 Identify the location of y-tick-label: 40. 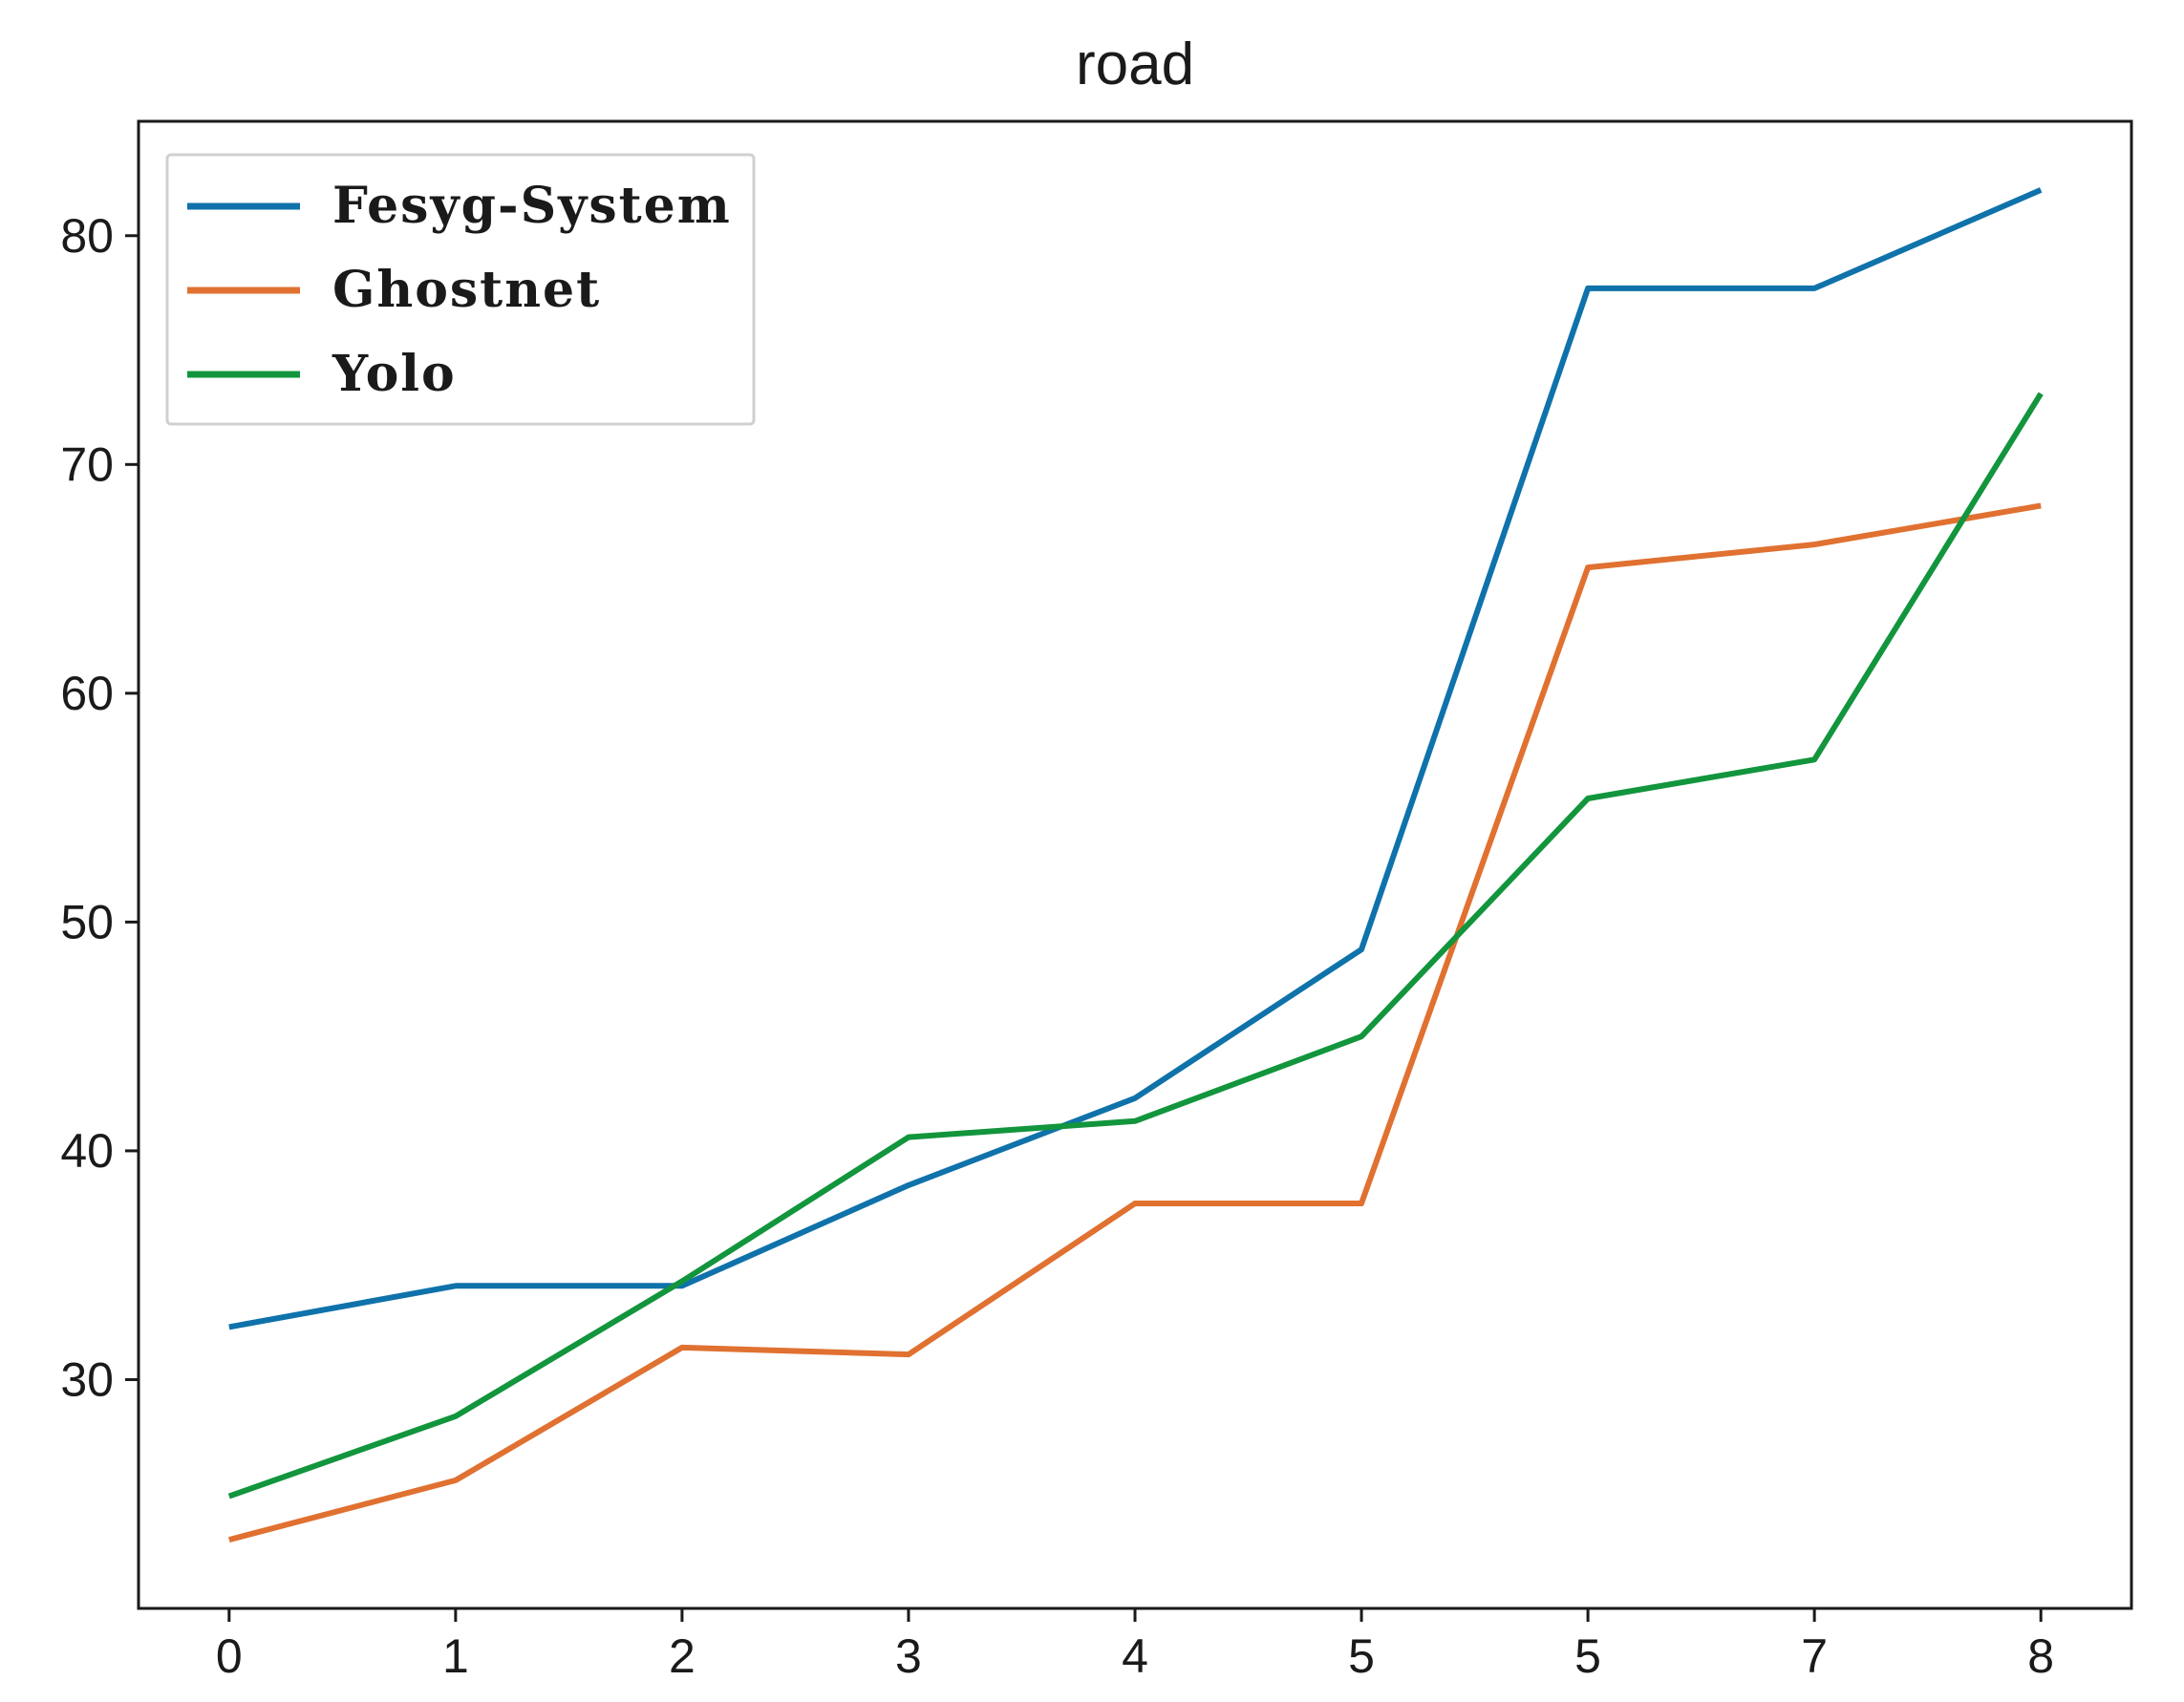
(87, 1151).